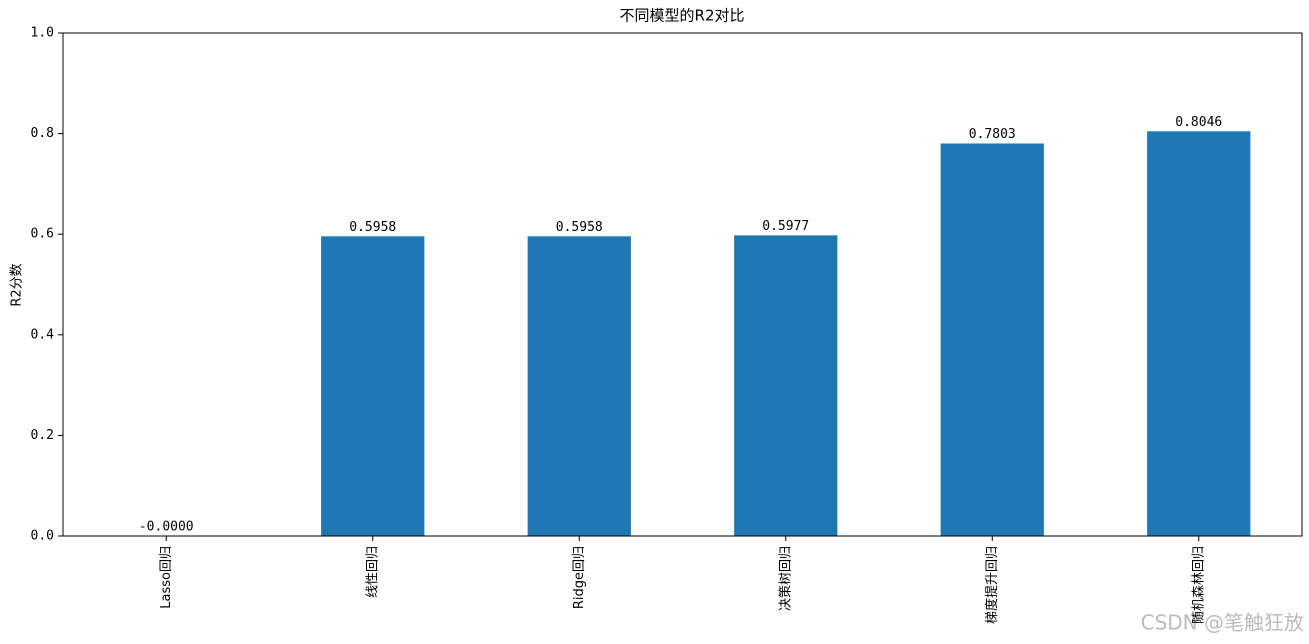  What do you see at coordinates (42, 435) in the screenshot?
I see `y-tick-label: 0.2` at bounding box center [42, 435].